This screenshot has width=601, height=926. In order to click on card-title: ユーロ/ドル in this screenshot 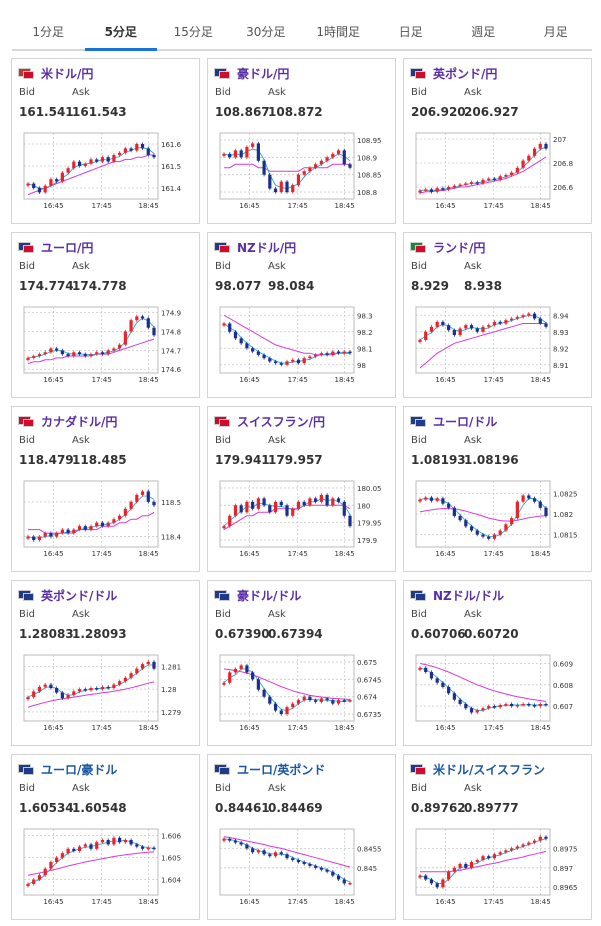, I will do `click(453, 421)`.